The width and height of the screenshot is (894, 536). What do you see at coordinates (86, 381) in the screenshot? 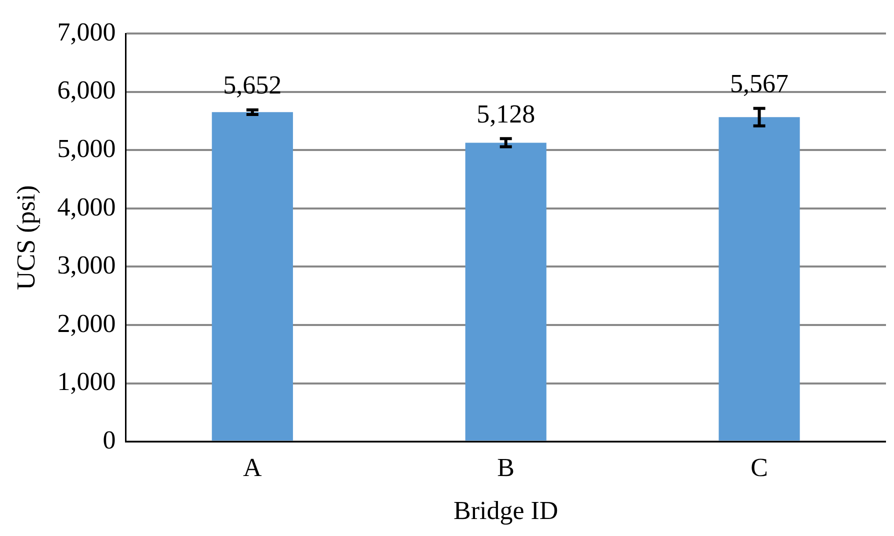
I see `y-tick-label: 1,000` at bounding box center [86, 381].